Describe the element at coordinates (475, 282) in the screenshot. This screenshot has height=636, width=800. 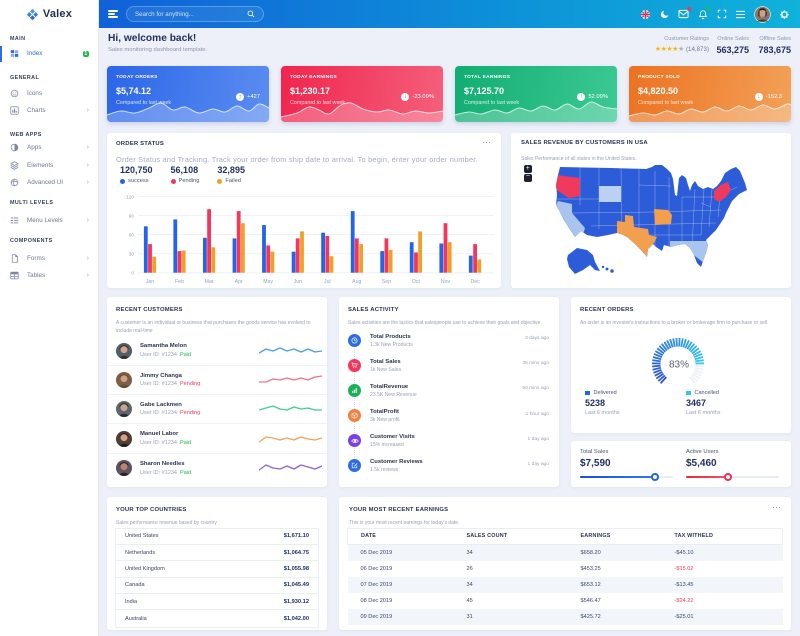
I see `svg-text: Dec` at that location.